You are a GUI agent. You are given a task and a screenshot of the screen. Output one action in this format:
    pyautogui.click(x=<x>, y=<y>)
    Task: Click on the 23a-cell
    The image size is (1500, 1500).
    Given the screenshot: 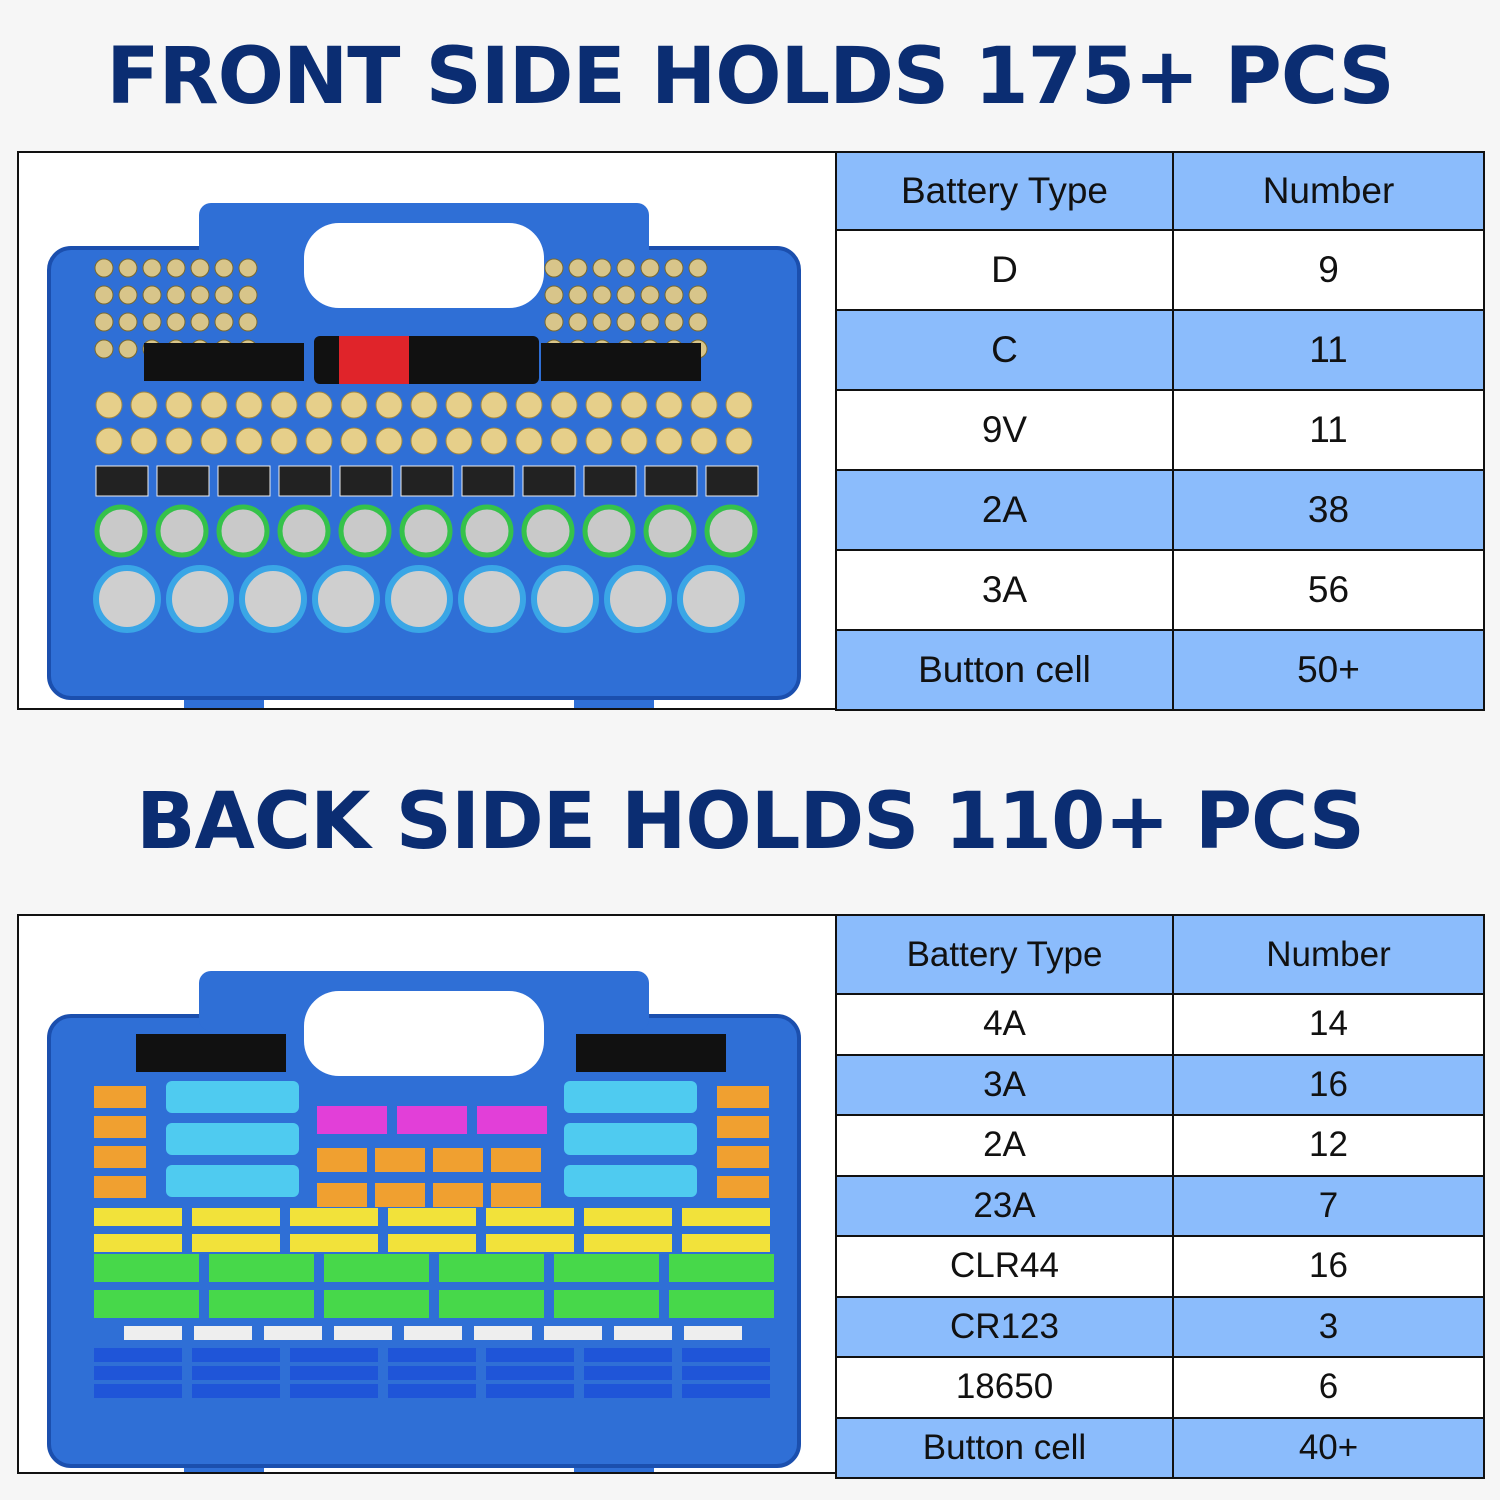 What is the action you would take?
    pyautogui.click(x=352, y=1120)
    